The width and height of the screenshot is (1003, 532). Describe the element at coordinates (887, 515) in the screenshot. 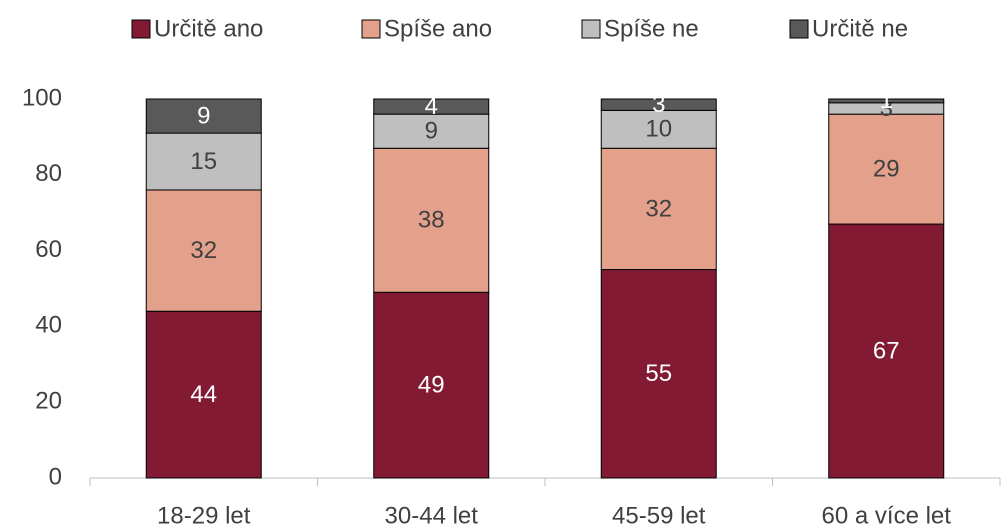

I see `x-tick-label: 60 a více let` at that location.